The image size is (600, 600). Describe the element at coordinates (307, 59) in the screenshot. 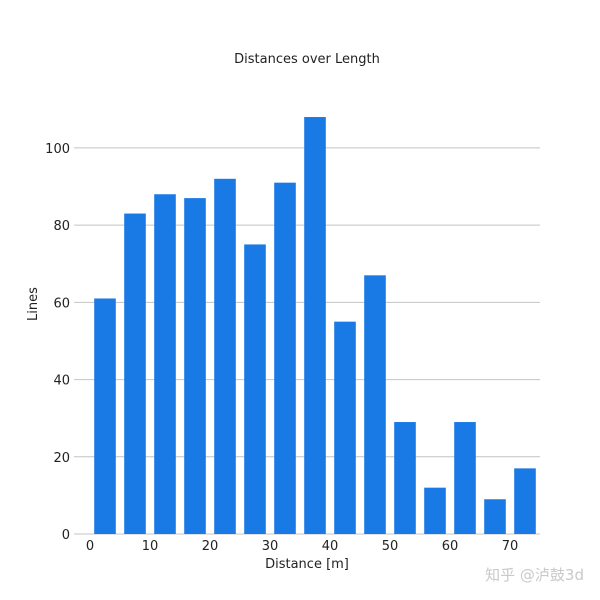

I see `chart-title: Distances over Length` at that location.